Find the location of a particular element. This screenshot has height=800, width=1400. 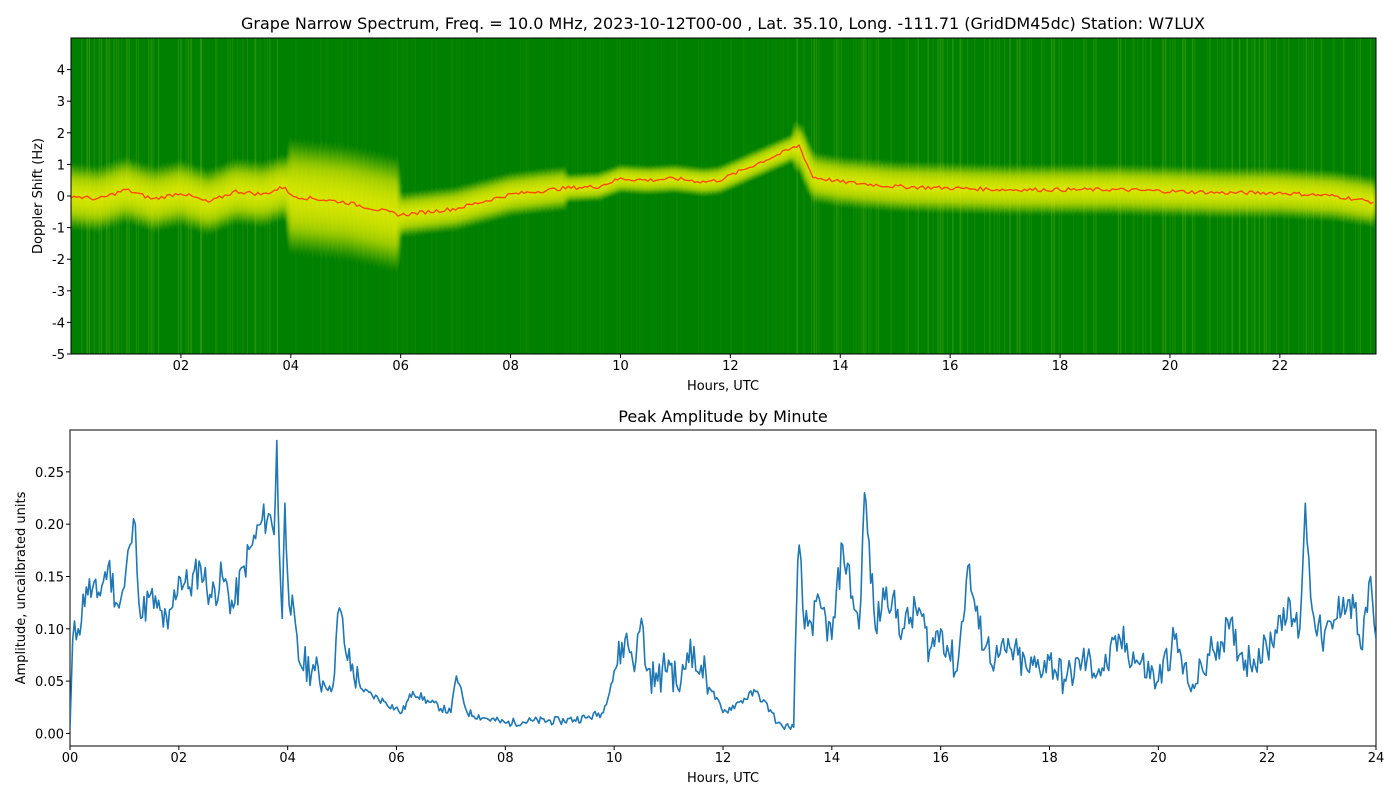

amplitude-x-tick-label: 06 is located at coordinates (396, 758).